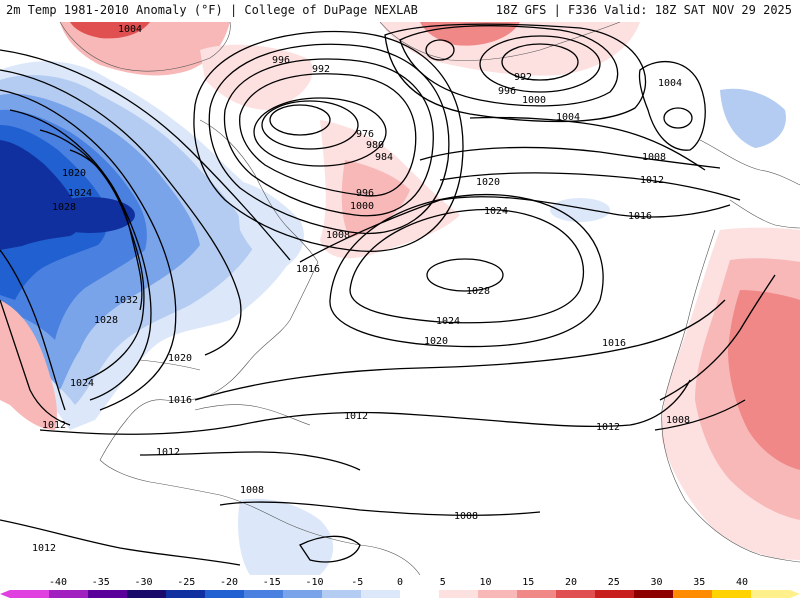 The height and width of the screenshot is (600, 800). I want to click on colorbar-tick-label: -5, so click(357, 582).